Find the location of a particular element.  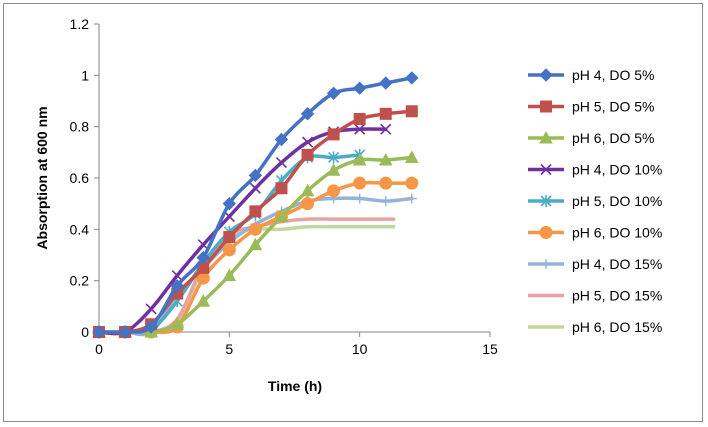

y-tick-label: 0.8 is located at coordinates (80, 127).